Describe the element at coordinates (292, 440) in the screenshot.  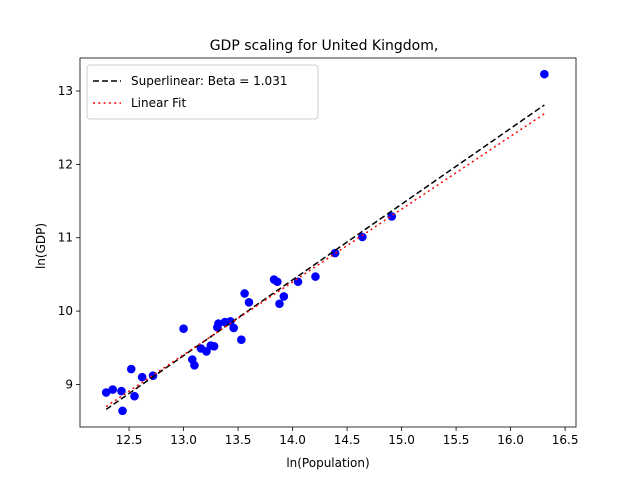
I see `x-tick-label: 14.0` at that location.